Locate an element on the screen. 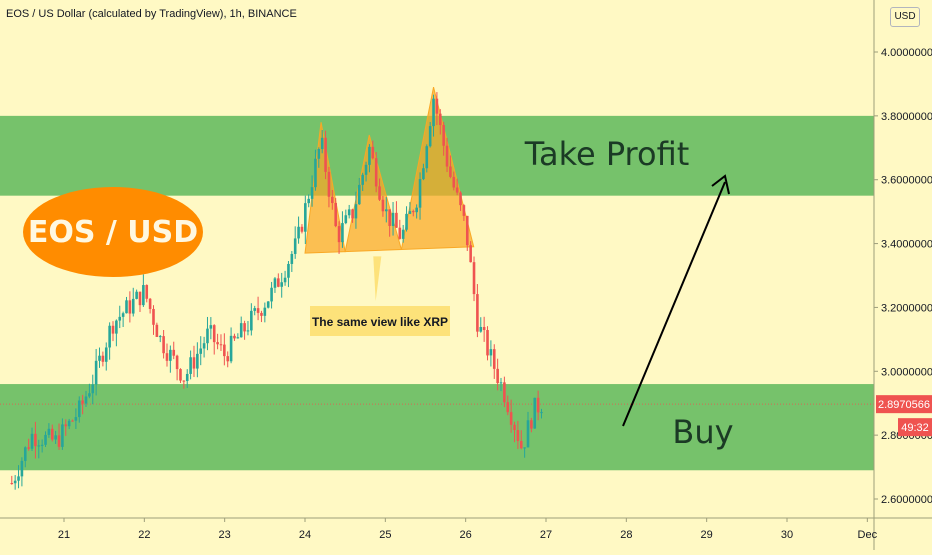 The height and width of the screenshot is (555, 932). zone-buy is located at coordinates (437, 427).